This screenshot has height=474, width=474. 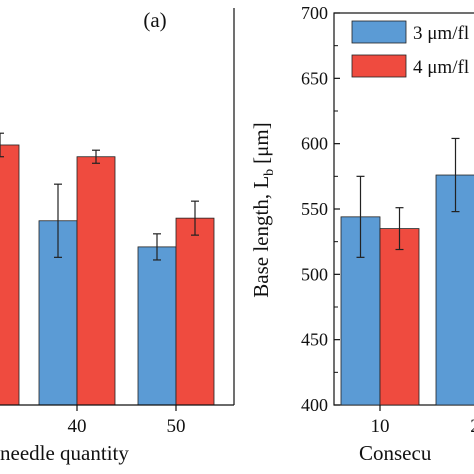 What do you see at coordinates (314, 78) in the screenshot?
I see `y-tick-label-650: 650` at bounding box center [314, 78].